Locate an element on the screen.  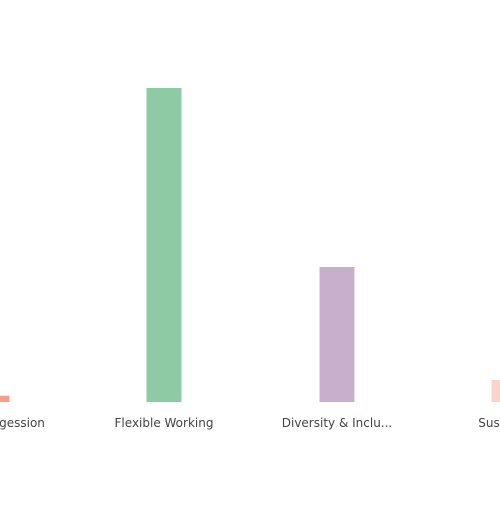
bar-flexible-working is located at coordinates (164, 245).